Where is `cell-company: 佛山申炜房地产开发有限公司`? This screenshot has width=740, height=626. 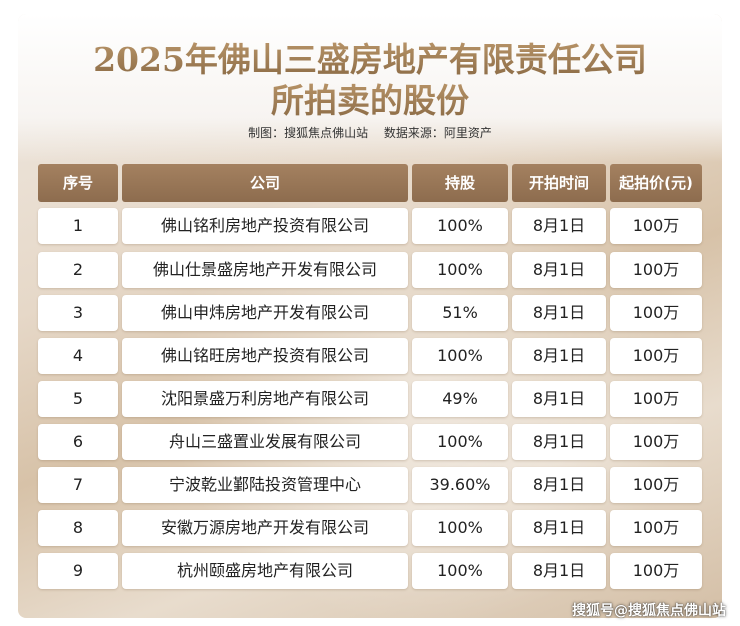
cell-company: 佛山申炜房地产开发有限公司 is located at coordinates (265, 313).